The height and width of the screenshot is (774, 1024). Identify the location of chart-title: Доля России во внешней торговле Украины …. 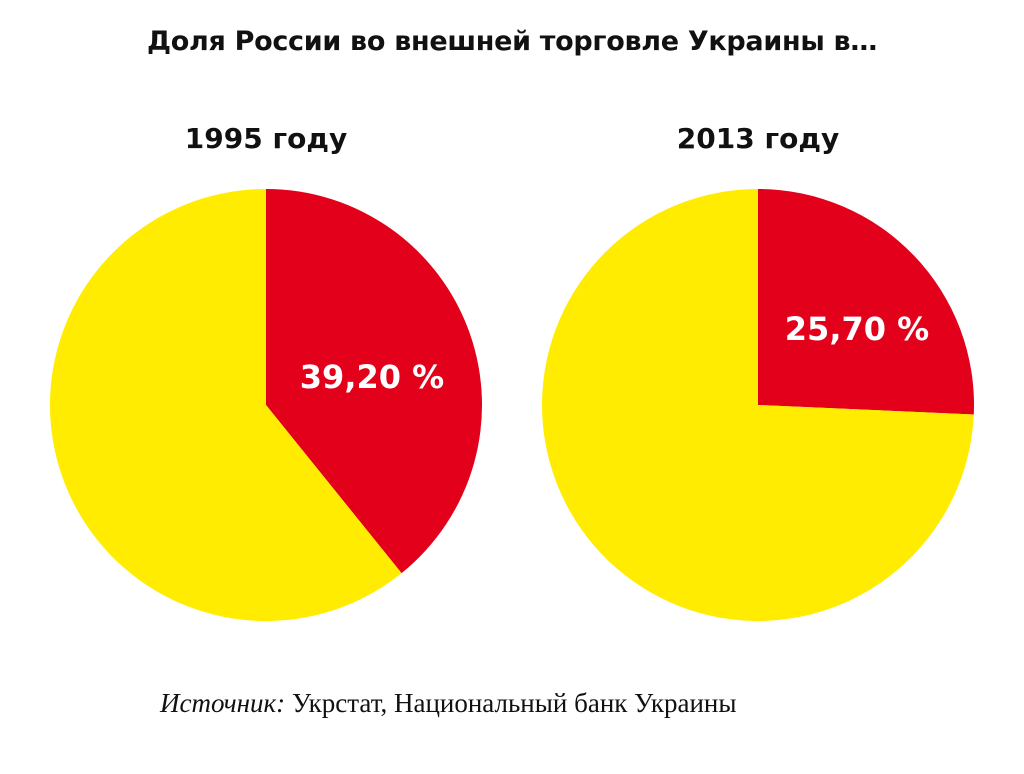
(512, 41).